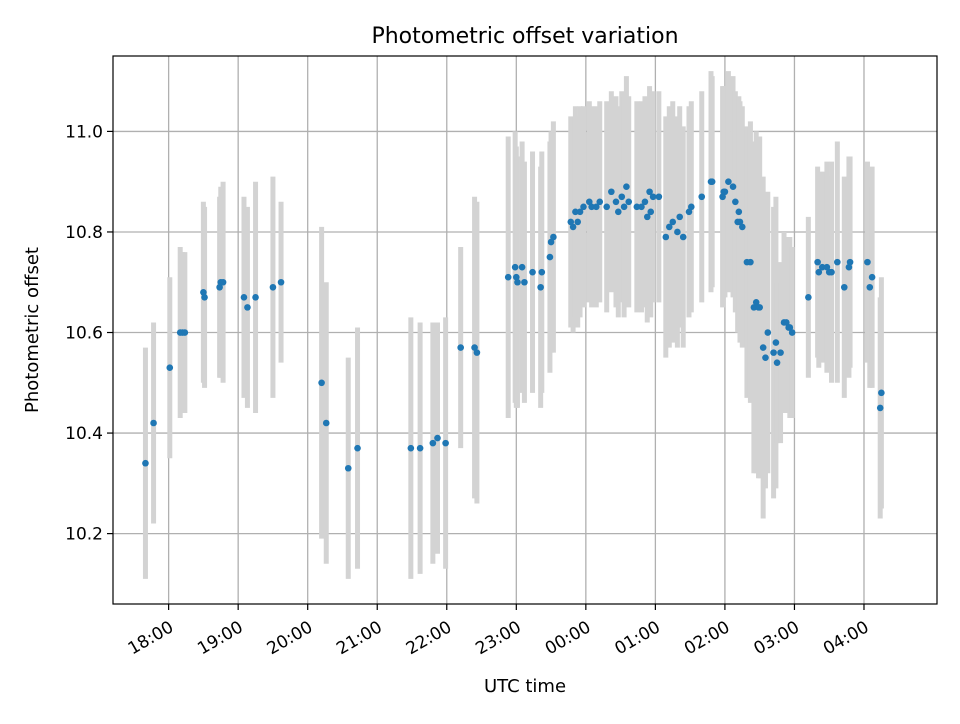 The image size is (960, 724). What do you see at coordinates (32, 330) in the screenshot?
I see `y-axis-label: Photometric offset` at bounding box center [32, 330].